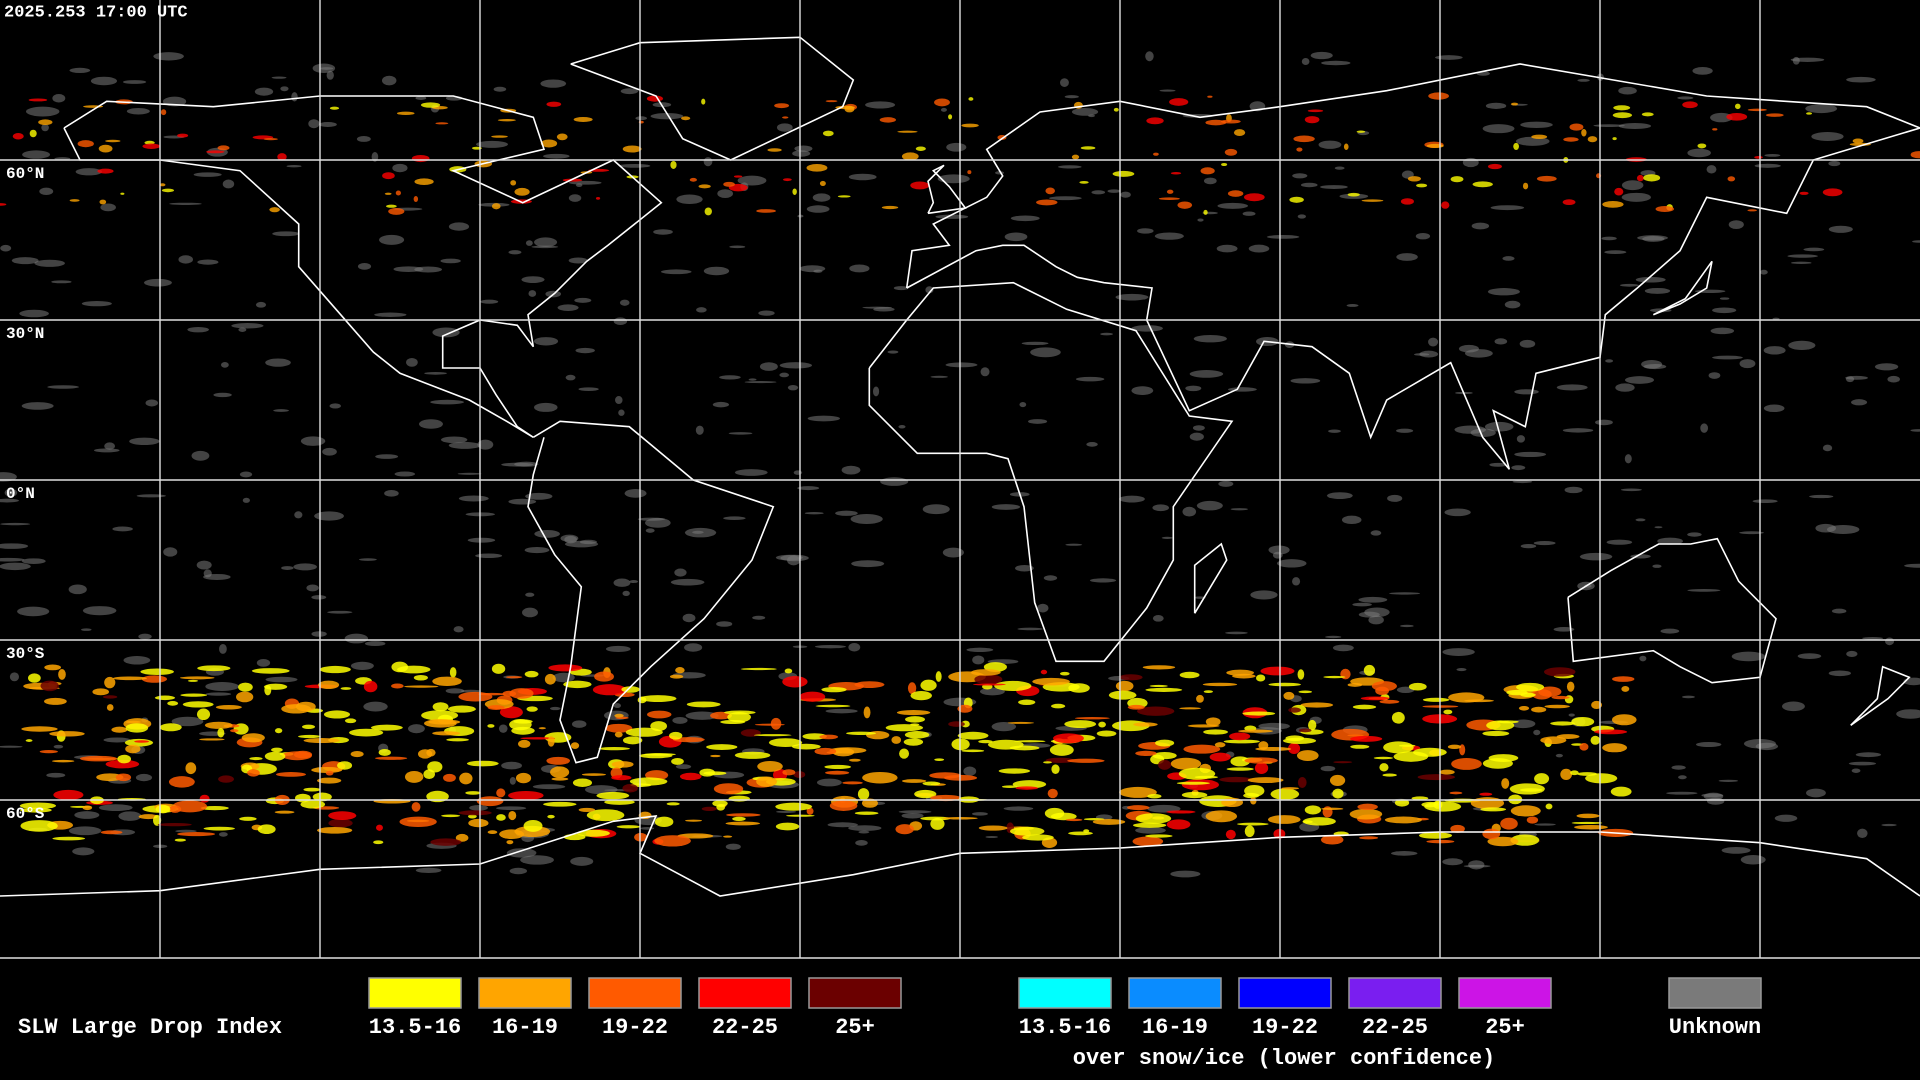 The height and width of the screenshot is (1080, 1920). I want to click on legend-label: 25+, so click(855, 1027).